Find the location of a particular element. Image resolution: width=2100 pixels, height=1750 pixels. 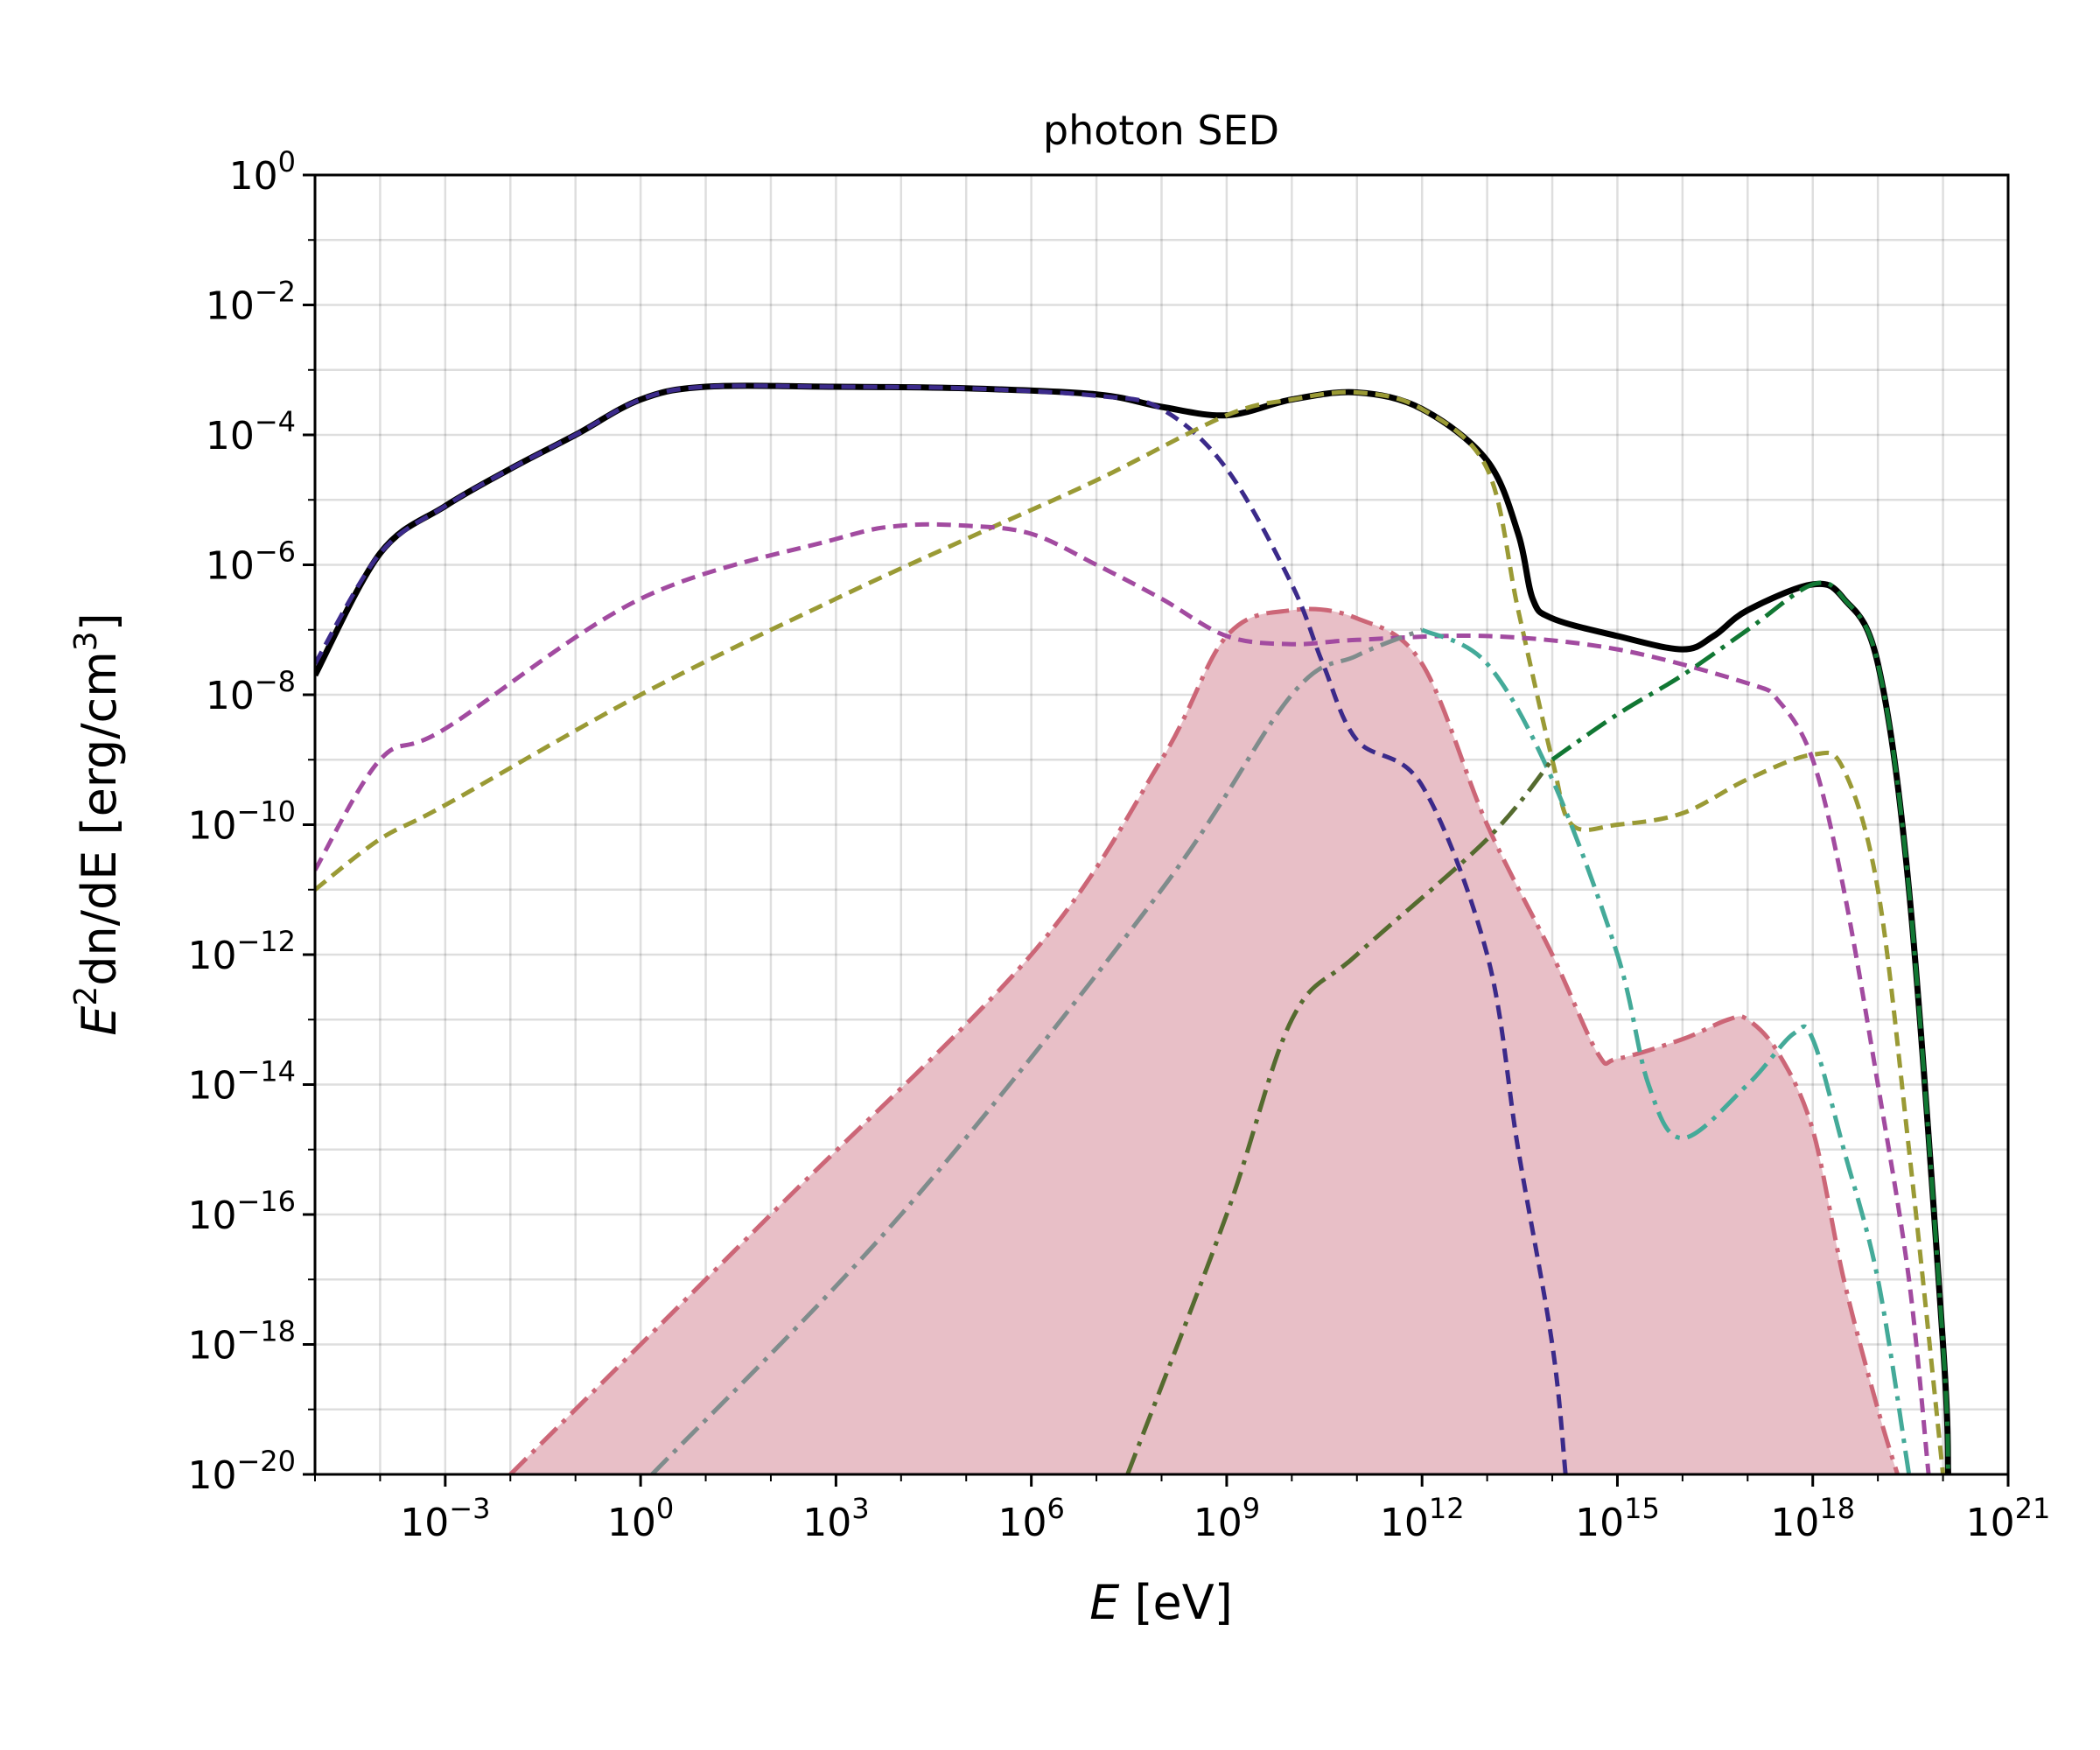

series-line-dashdot-darkolive is located at coordinates (1339, 1116).